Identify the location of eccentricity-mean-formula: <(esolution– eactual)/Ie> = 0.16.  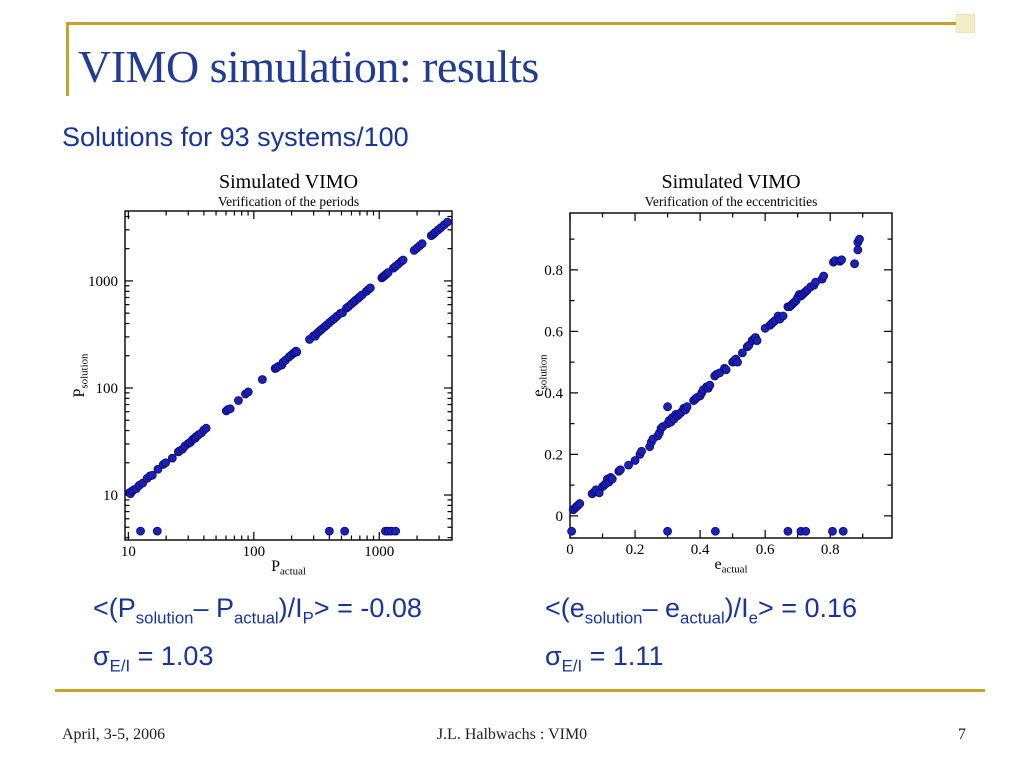
(701, 610).